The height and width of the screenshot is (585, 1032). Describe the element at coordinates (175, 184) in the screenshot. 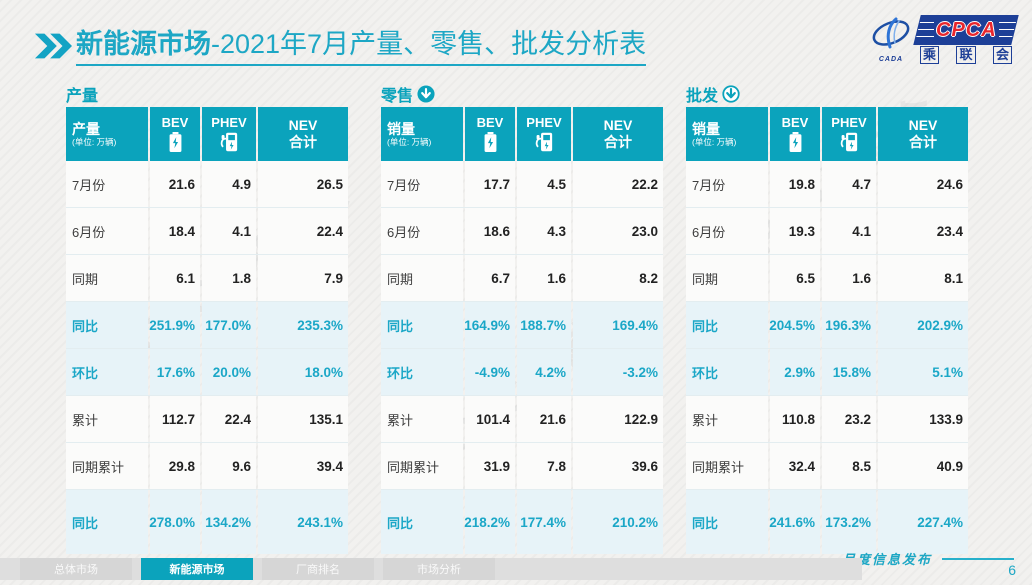

I see `bev-value: 21.6` at that location.